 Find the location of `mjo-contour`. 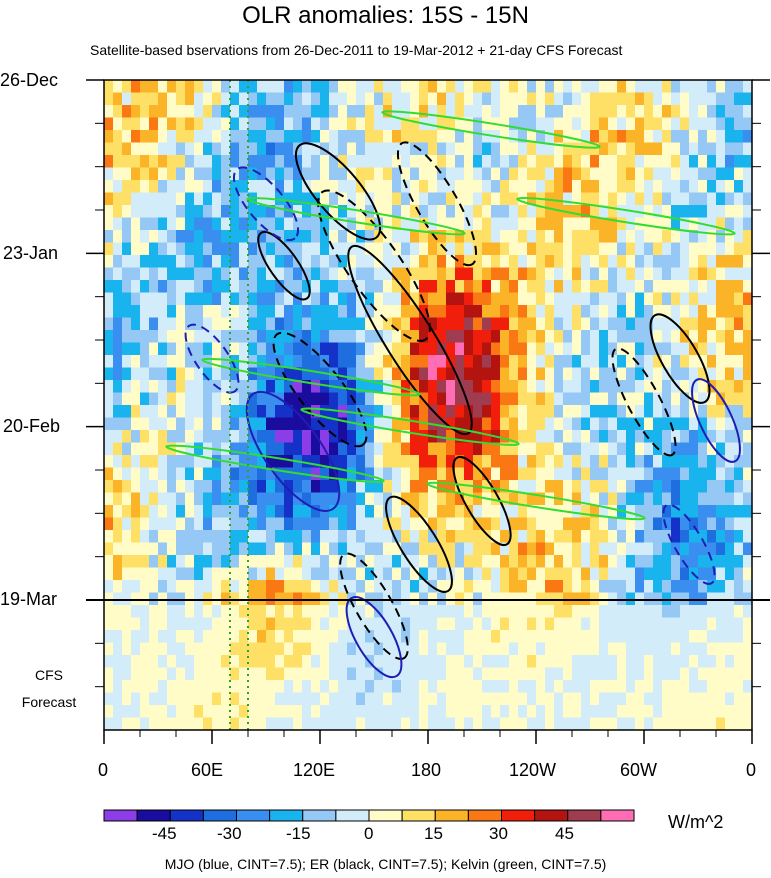

mjo-contour is located at coordinates (689, 544).